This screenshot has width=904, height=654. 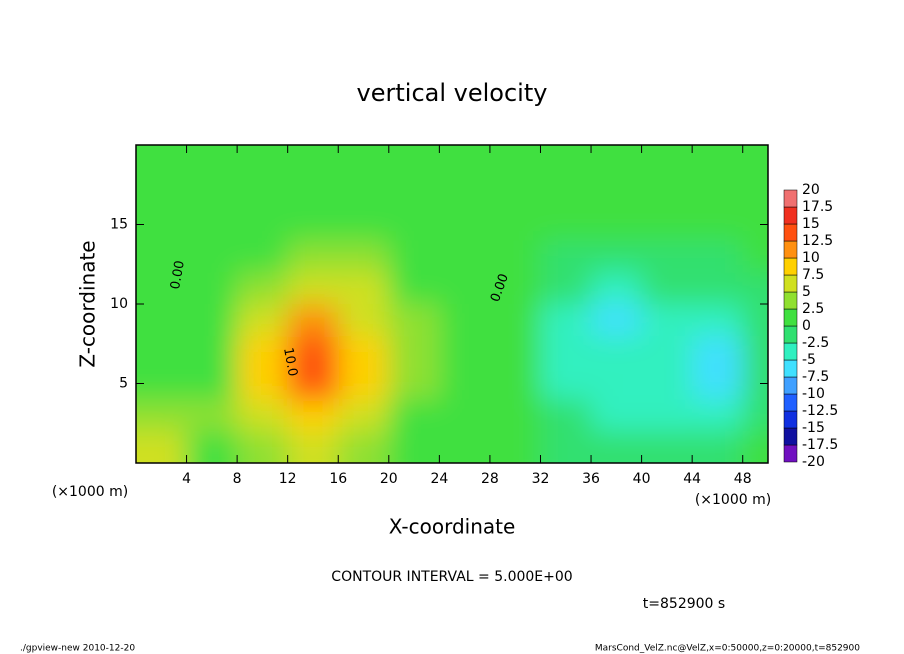 I want to click on footer-left: ./gpview-new 2010-12-20, so click(x=77, y=649).